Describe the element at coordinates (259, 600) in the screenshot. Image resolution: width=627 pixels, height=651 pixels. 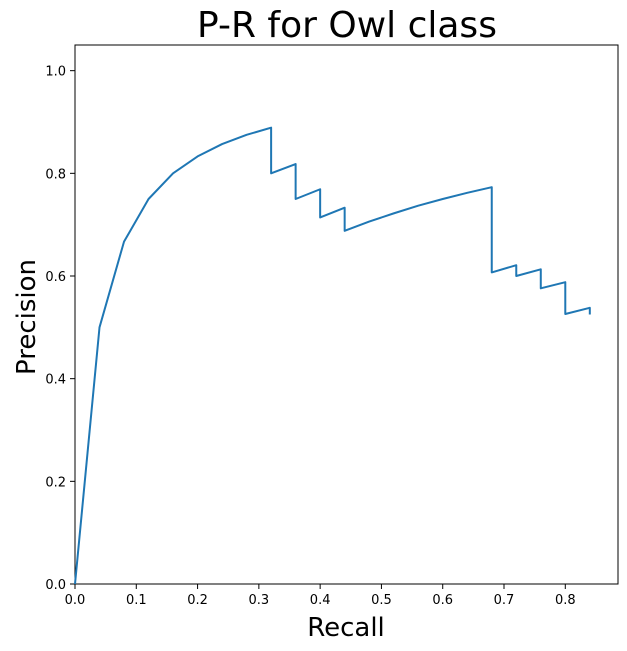
I see `x-tick-label: 0.3` at that location.